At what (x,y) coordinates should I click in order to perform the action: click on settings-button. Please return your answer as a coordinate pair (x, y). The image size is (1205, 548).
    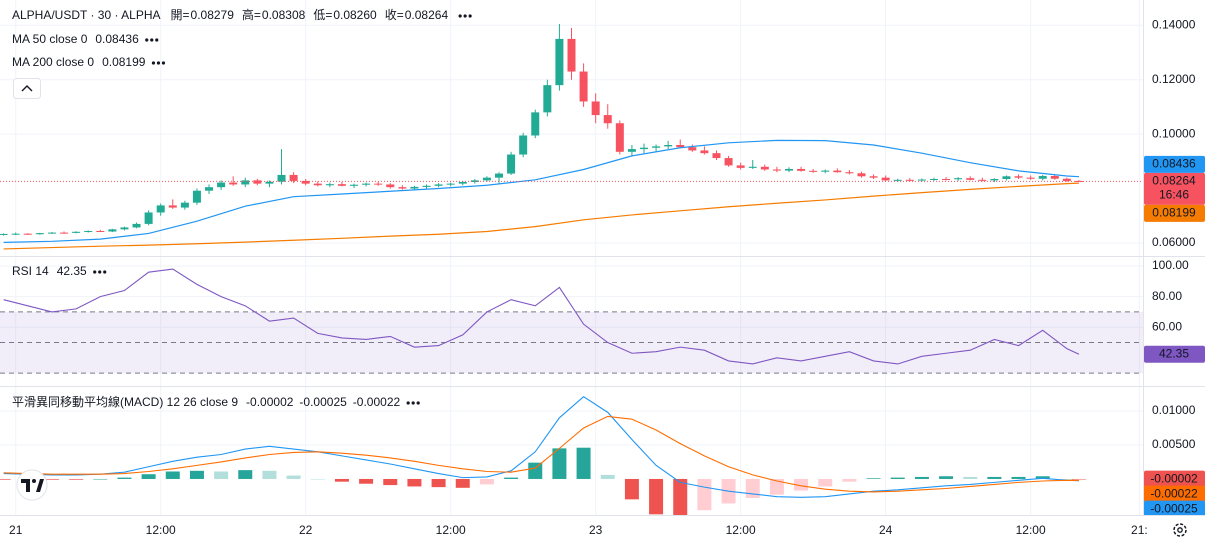
    Looking at the image, I should click on (1180, 530).